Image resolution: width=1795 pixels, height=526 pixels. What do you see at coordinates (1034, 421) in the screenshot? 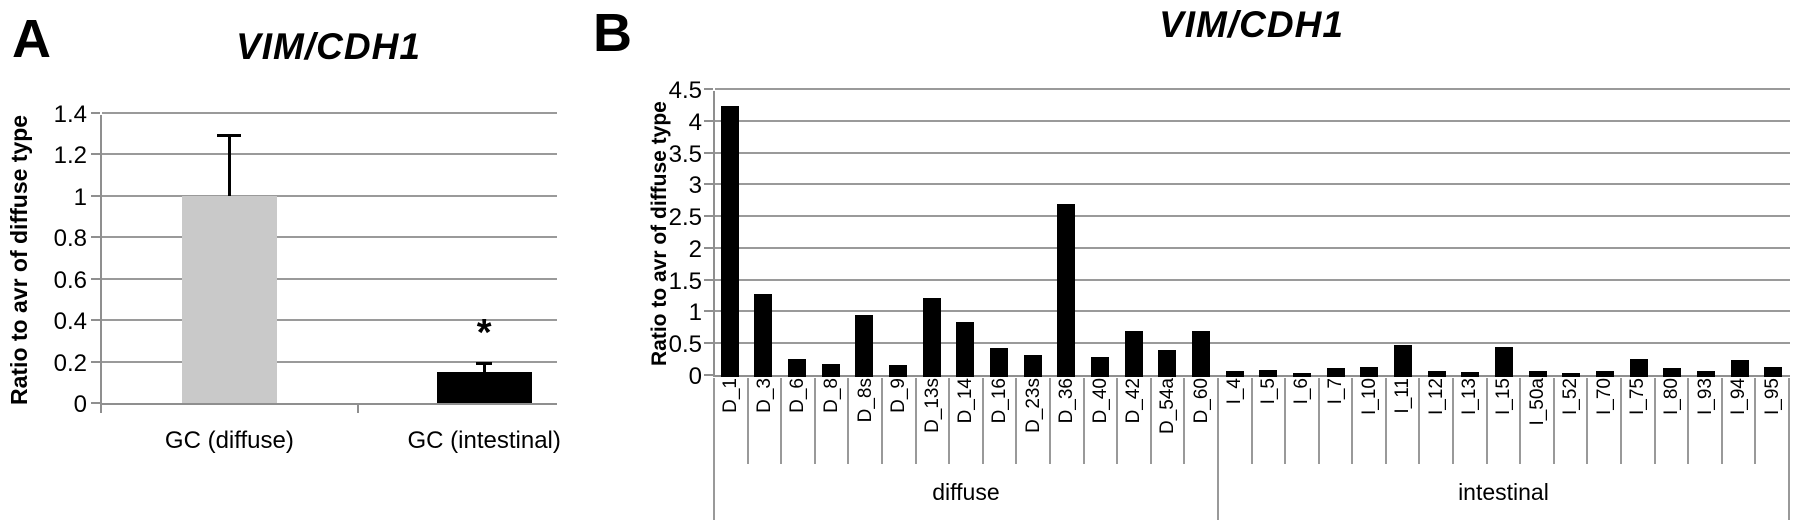
I see `category-tick-cell: D_23s` at bounding box center [1034, 421].